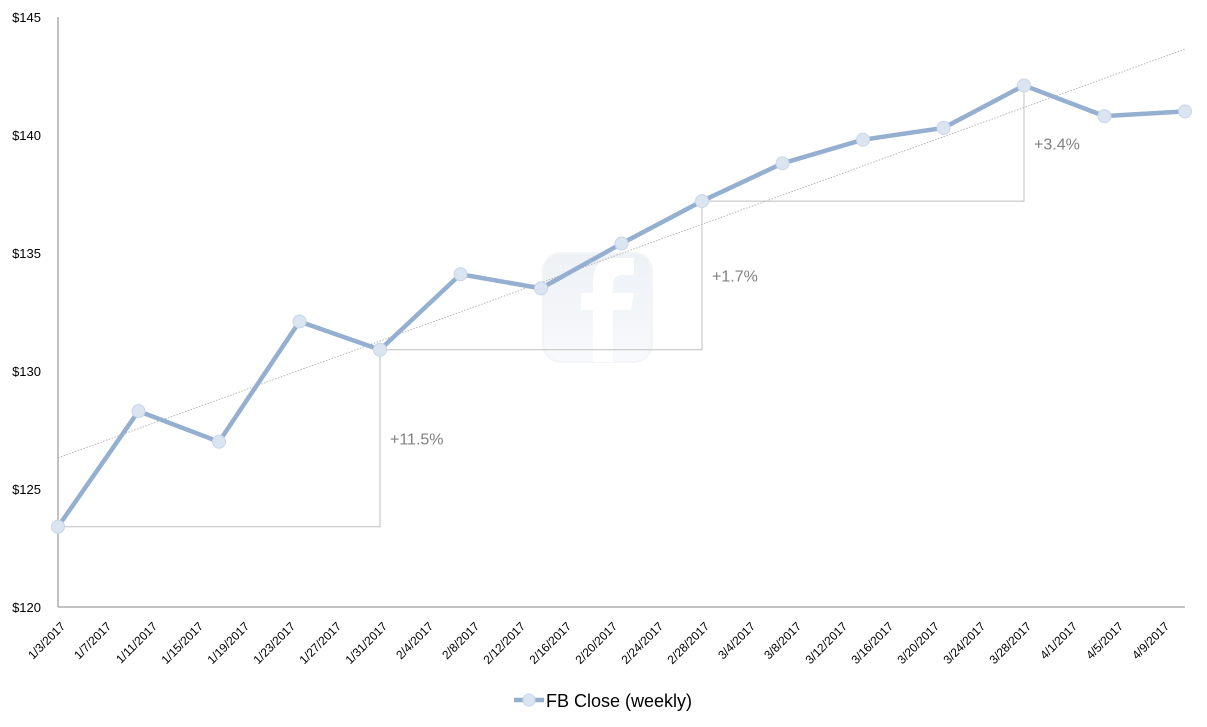 The height and width of the screenshot is (727, 1207). Describe the element at coordinates (92, 640) in the screenshot. I see `x-tick-label: 1/7/2017` at that location.